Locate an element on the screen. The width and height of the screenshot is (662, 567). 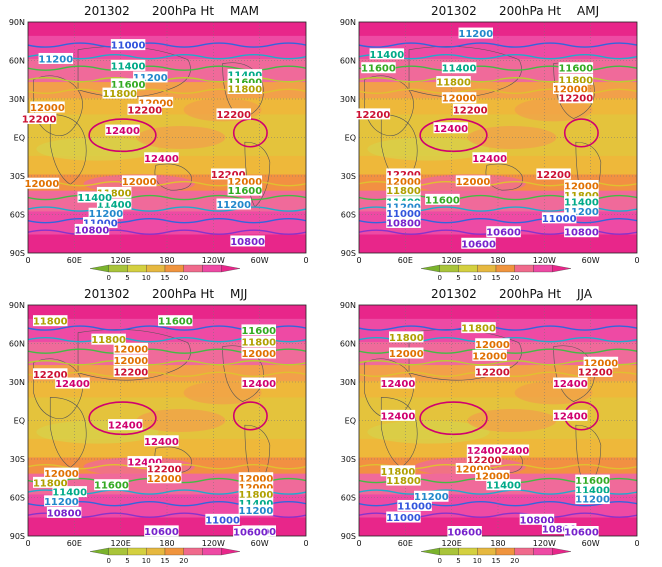
lat-tick-label: 30S is located at coordinates (17, 459).